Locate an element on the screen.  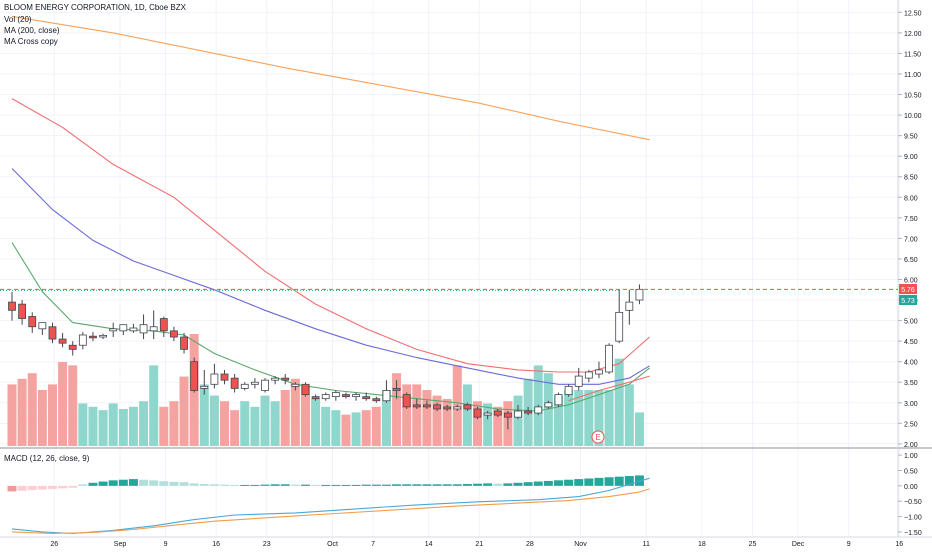
legend-macd: MACD (12, 26, close, 9) is located at coordinates (47, 458).